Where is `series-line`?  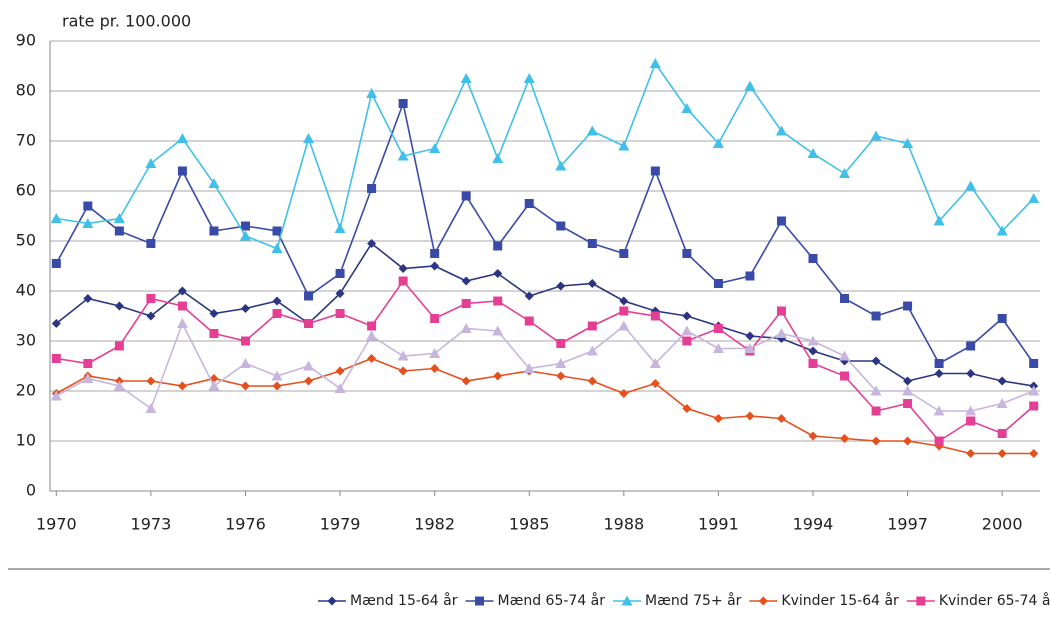 series-line is located at coordinates (544, 366).